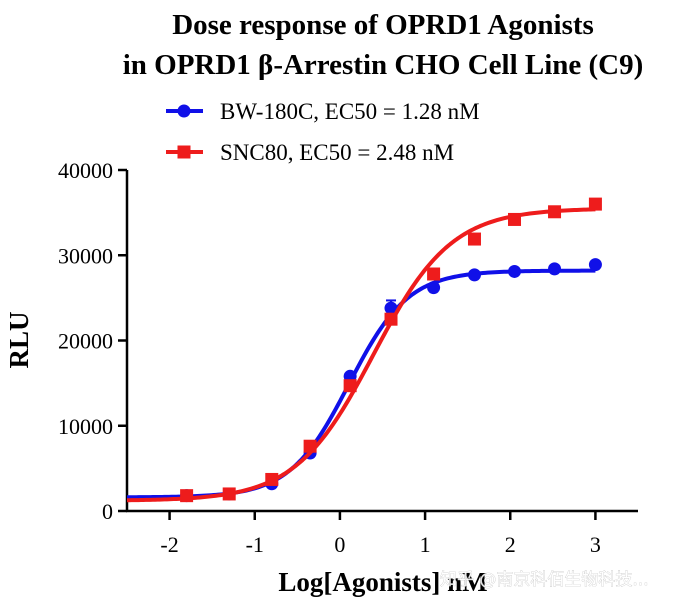 The height and width of the screenshot is (605, 695). I want to click on x-ticks: -2 -1 0 1 2 3, so click(380, 534).